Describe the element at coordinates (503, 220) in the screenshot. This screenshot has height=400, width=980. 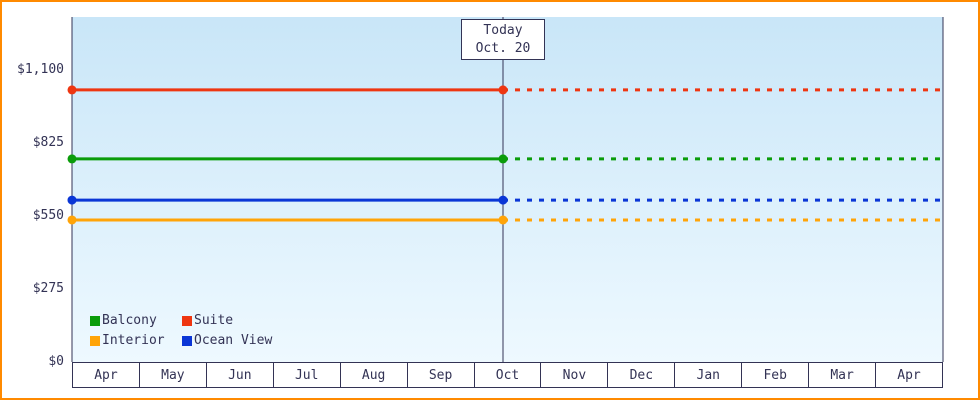
I see `series-marker-today-interior` at that location.